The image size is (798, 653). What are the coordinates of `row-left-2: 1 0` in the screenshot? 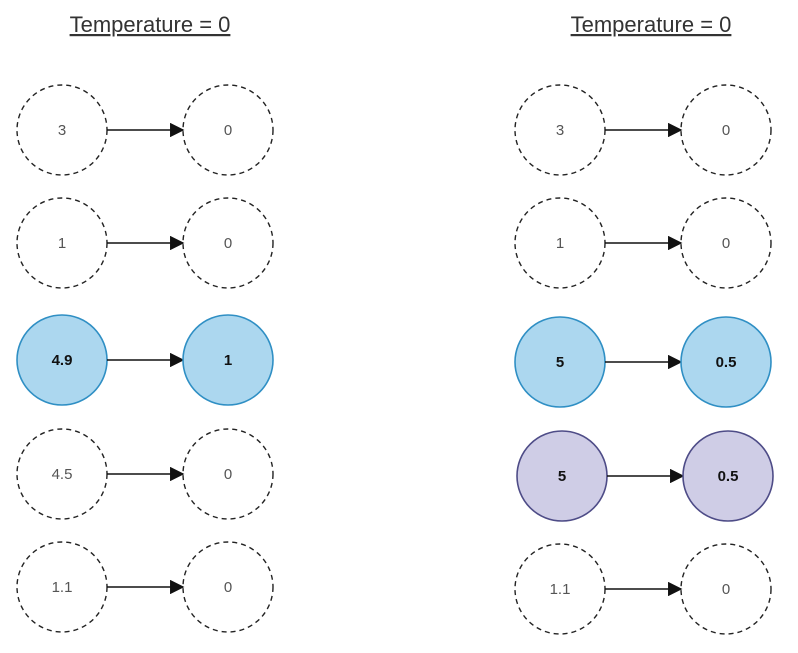 It's located at (145, 243).